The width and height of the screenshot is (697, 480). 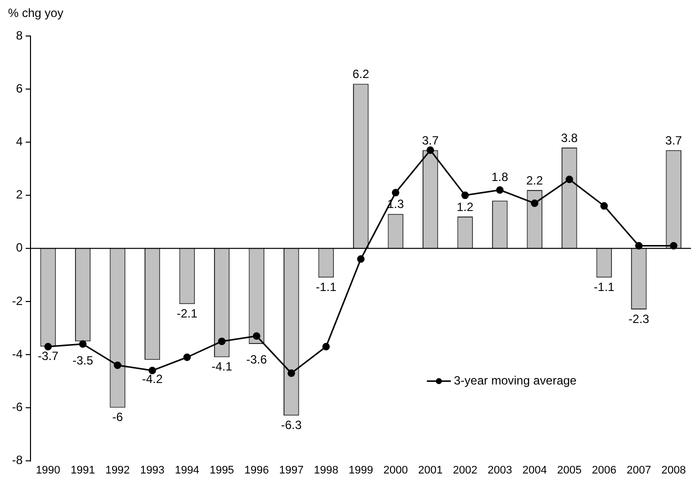 I want to click on x-tick-label: 2006, so click(x=604, y=470).